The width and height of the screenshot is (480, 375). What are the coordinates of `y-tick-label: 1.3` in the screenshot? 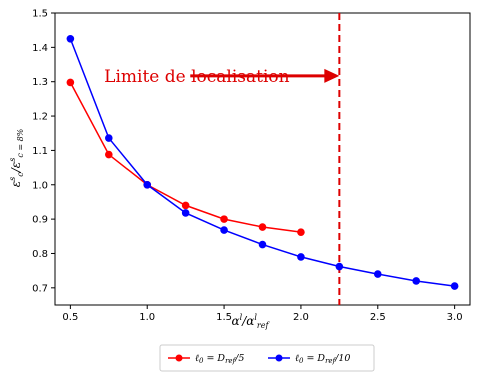 It's located at (40, 82).